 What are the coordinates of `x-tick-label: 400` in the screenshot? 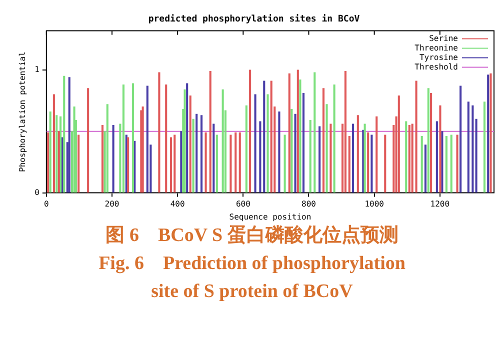 It's located at (177, 204).